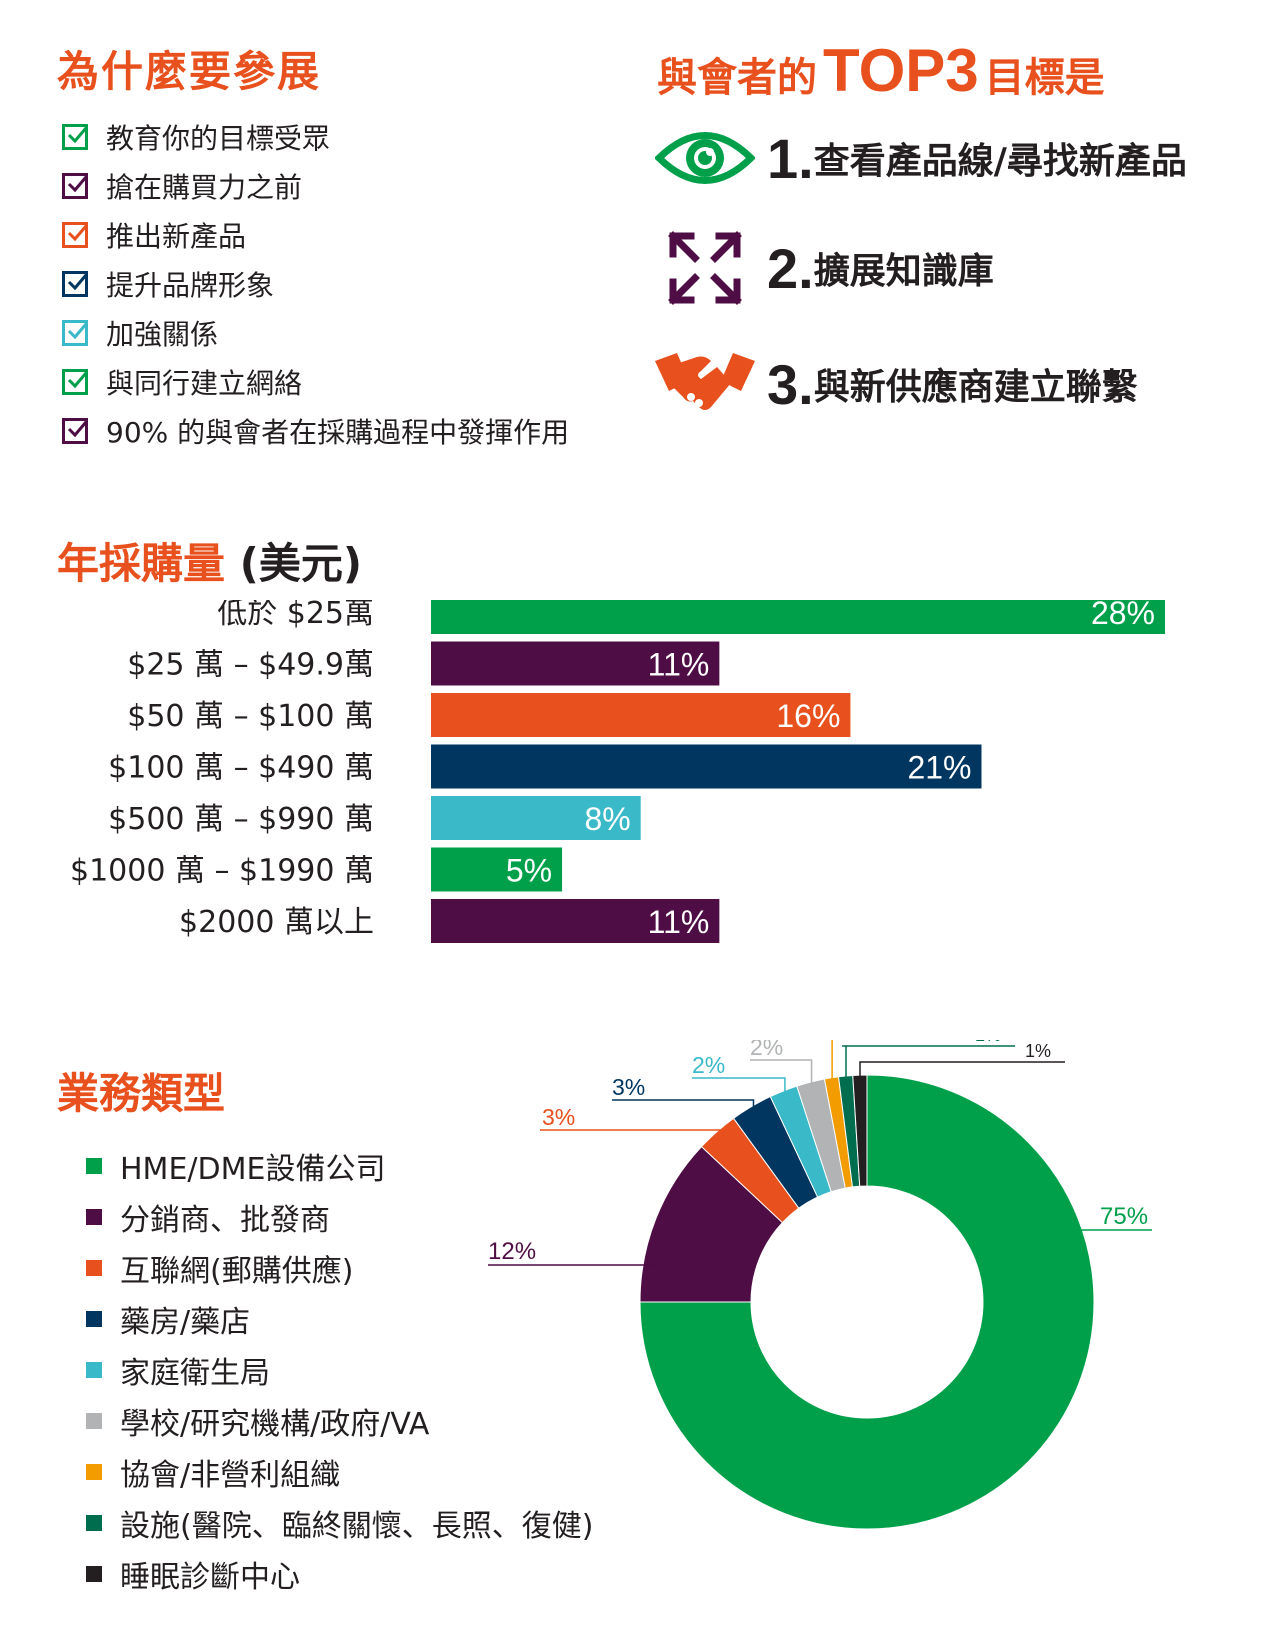  What do you see at coordinates (241, 768) in the screenshot?
I see `bar-category-label: $100 萬 – $490 萬` at bounding box center [241, 768].